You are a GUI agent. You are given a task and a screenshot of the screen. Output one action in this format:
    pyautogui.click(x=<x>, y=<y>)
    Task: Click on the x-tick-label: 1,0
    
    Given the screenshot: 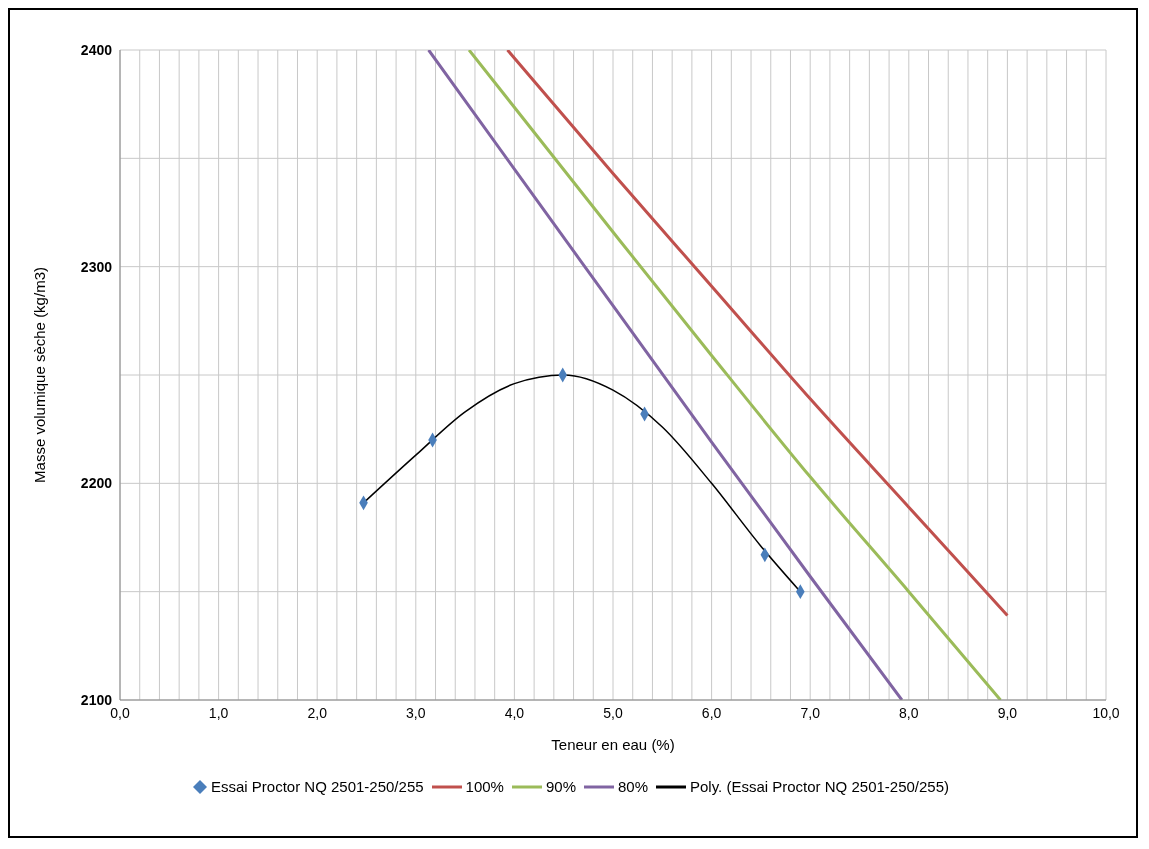 What is the action you would take?
    pyautogui.click(x=218, y=712)
    